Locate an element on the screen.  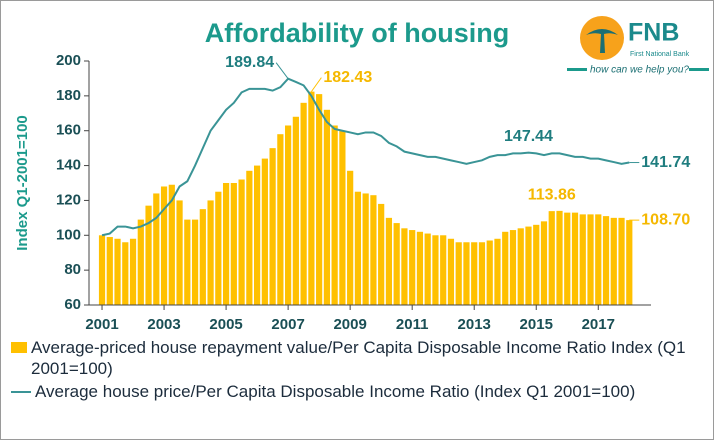
y-tick-label: 120 is located at coordinates (68, 199).